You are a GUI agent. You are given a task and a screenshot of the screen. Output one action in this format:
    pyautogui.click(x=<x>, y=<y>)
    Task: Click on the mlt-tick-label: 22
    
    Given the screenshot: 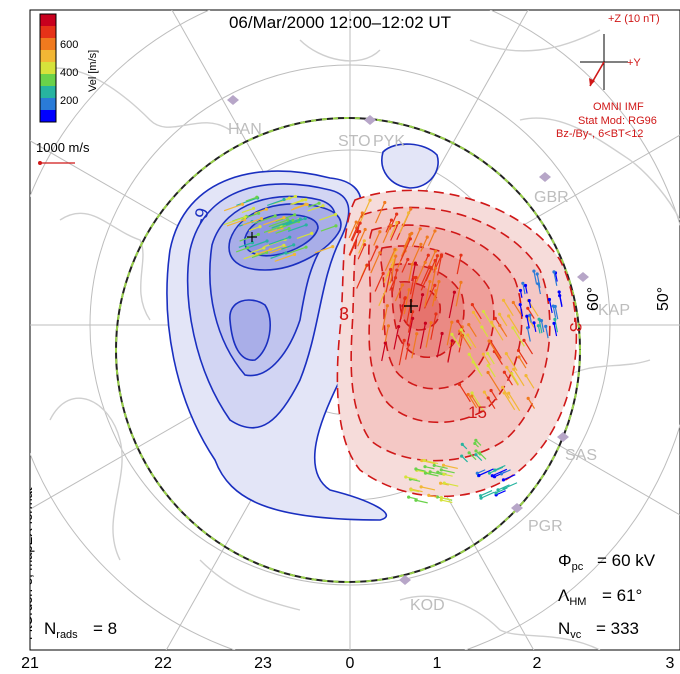 What is the action you would take?
    pyautogui.click(x=163, y=663)
    